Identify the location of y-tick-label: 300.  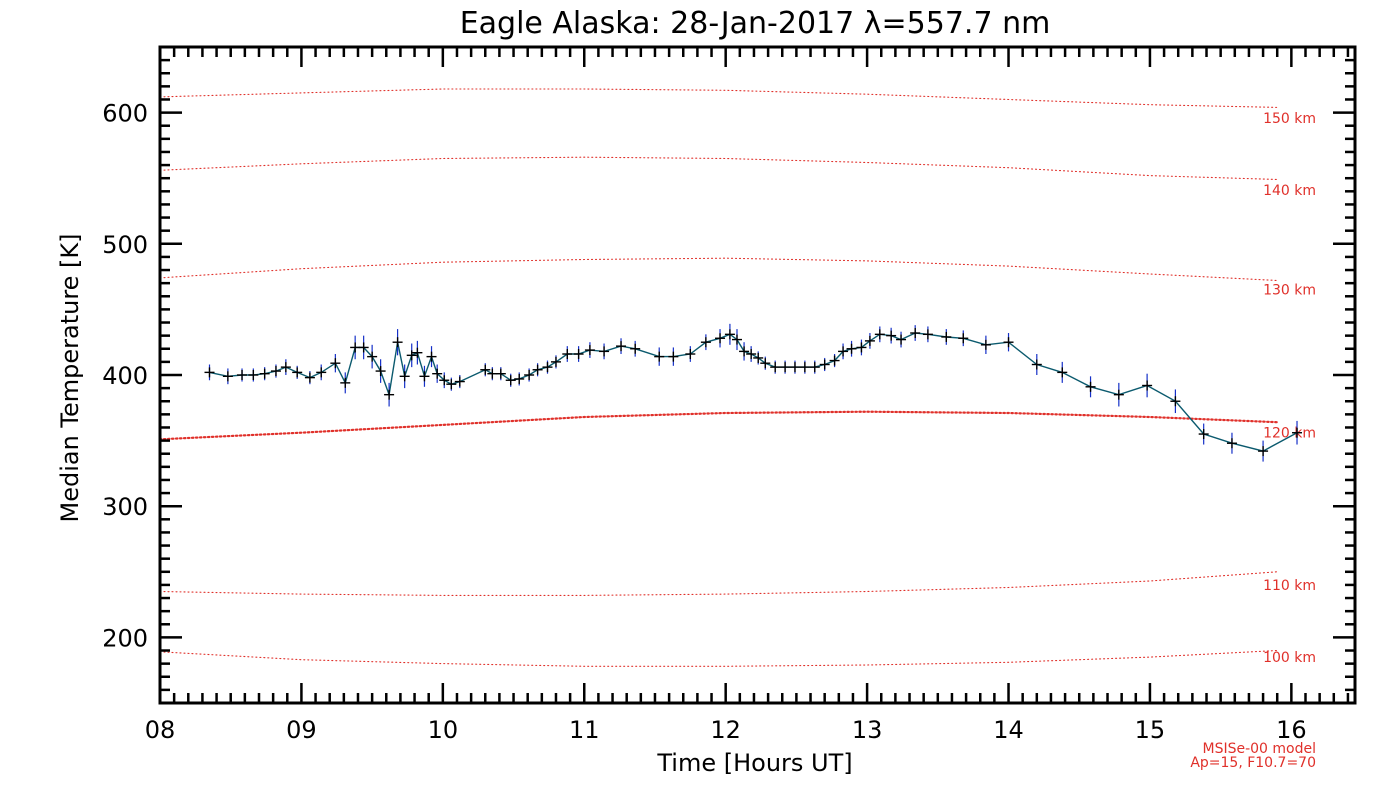
(125, 507).